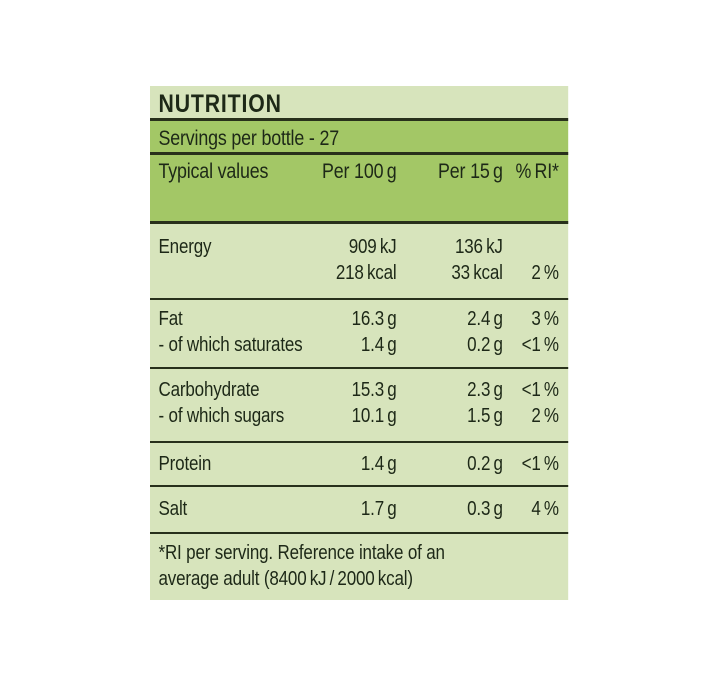  Describe the element at coordinates (359, 138) in the screenshot. I see `servings-per-bottle: Servings per bottle - 27` at that location.